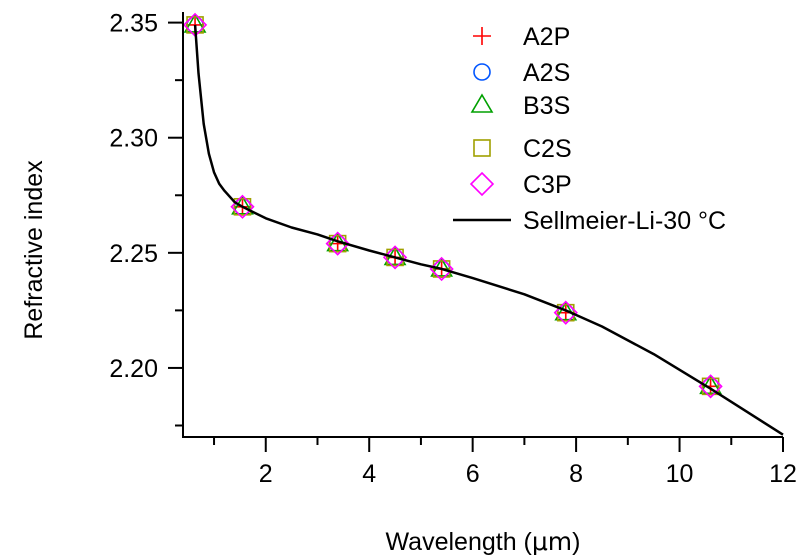 This screenshot has height=557, width=804. I want to click on y-tick-label: 2.25, so click(133, 254).